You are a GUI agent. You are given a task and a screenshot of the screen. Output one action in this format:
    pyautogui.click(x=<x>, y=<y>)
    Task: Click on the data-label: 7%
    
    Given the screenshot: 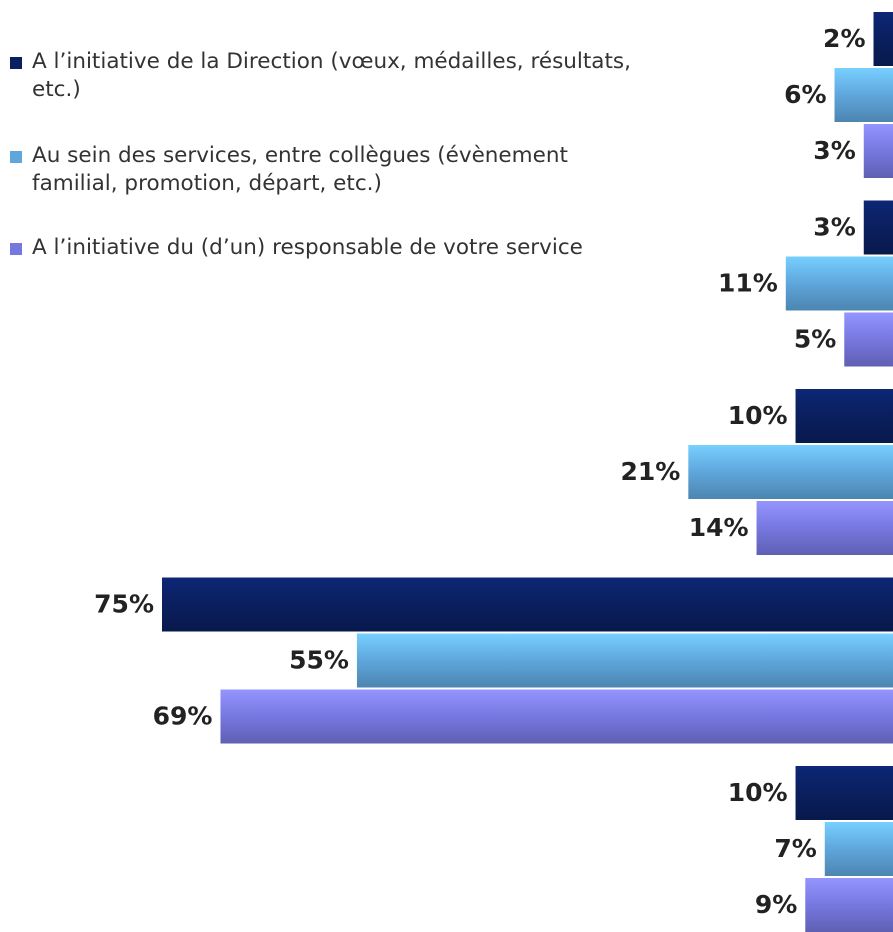 What is the action you would take?
    pyautogui.click(x=795, y=848)
    